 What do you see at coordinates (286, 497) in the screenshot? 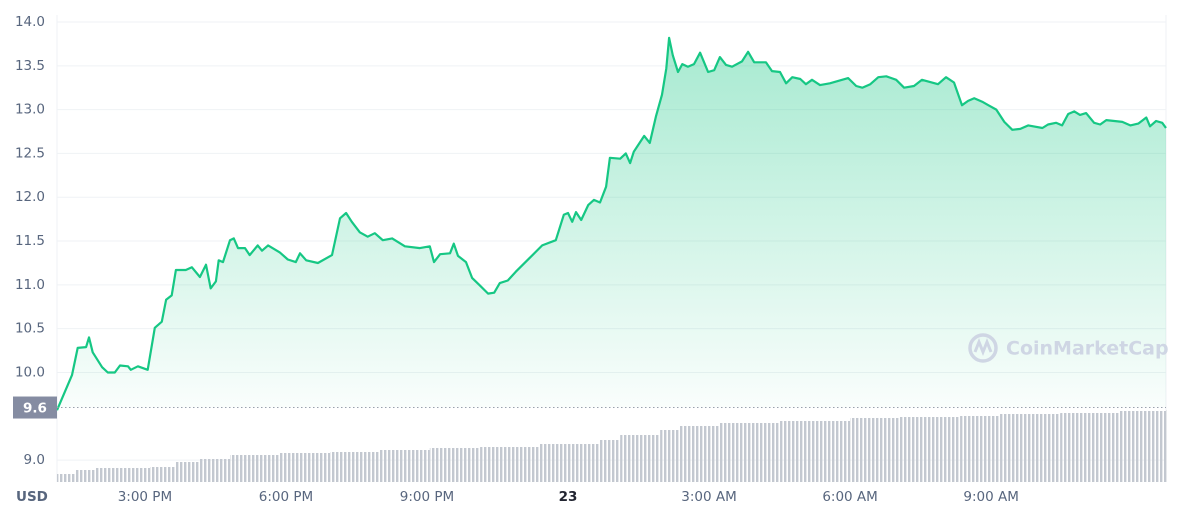
I see `x-tick-label: 6:00 PM` at bounding box center [286, 497].